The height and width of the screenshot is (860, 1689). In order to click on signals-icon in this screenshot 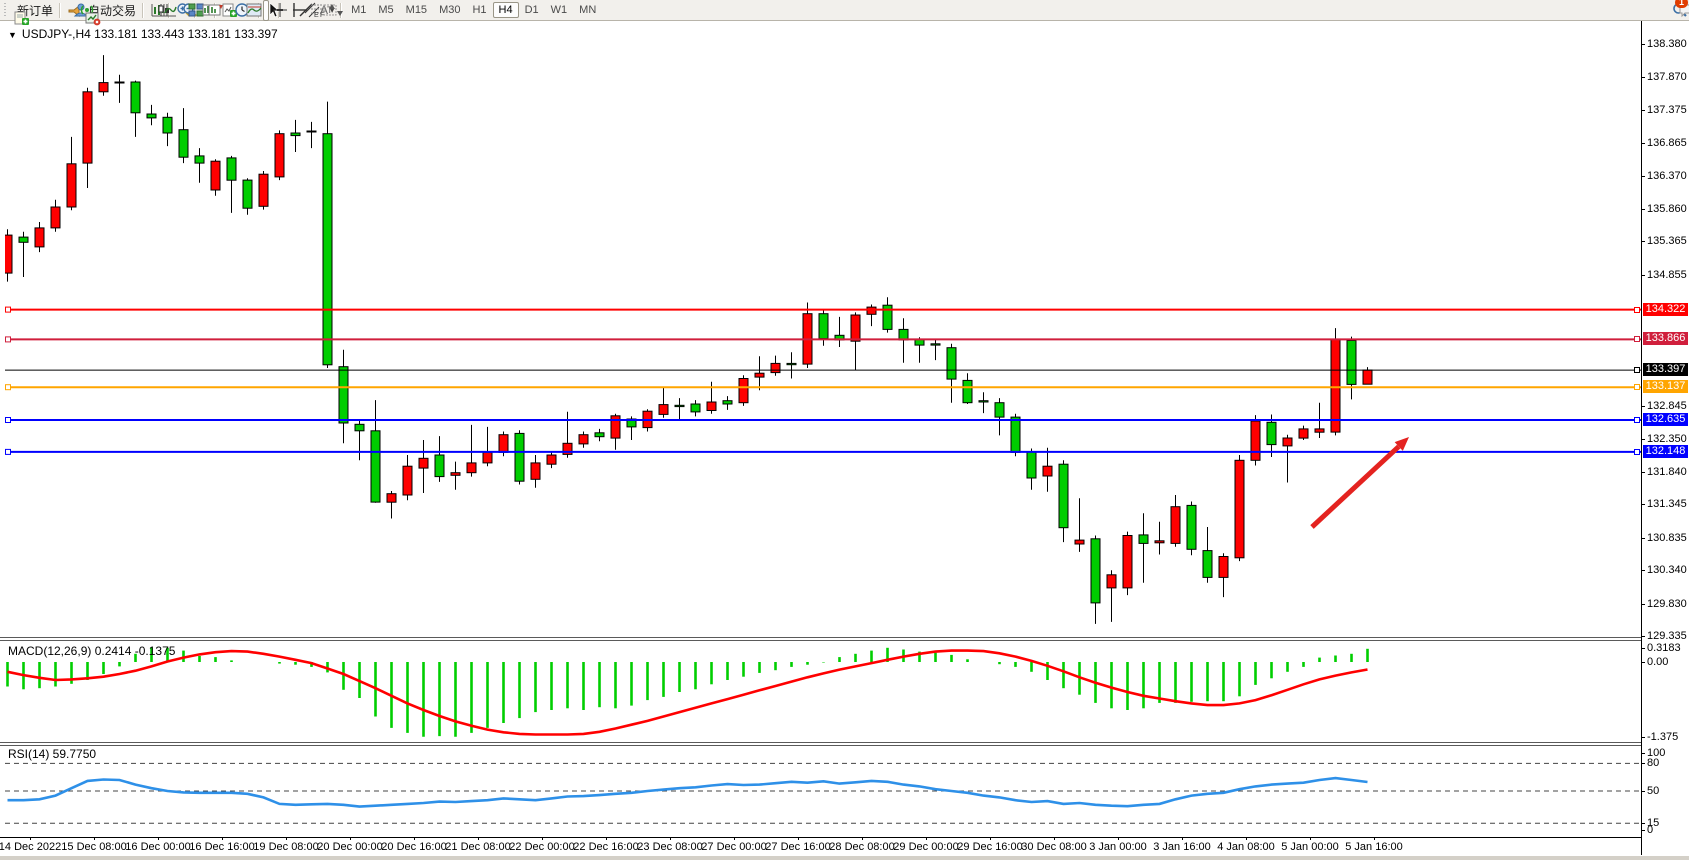, I will do `click(85, 10)`.